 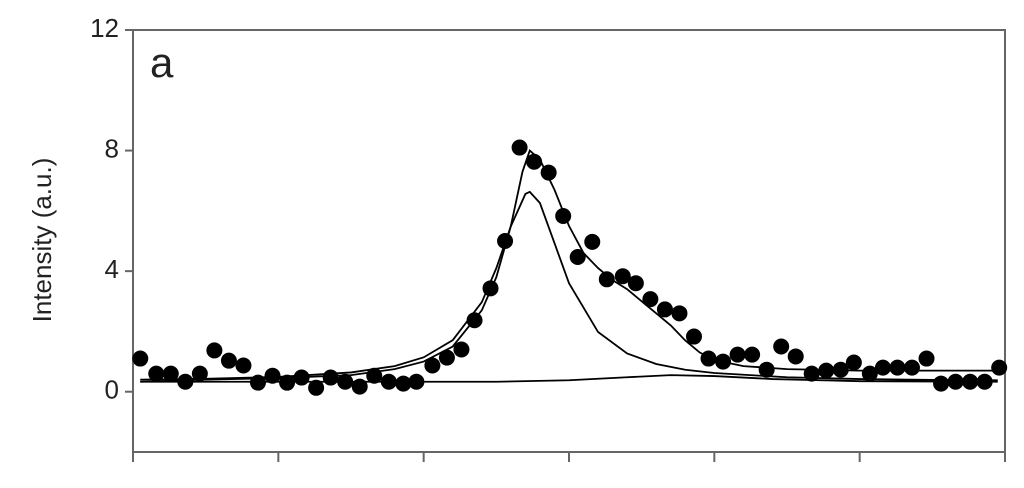 What do you see at coordinates (104, 28) in the screenshot?
I see `y-tick-label: 12` at bounding box center [104, 28].